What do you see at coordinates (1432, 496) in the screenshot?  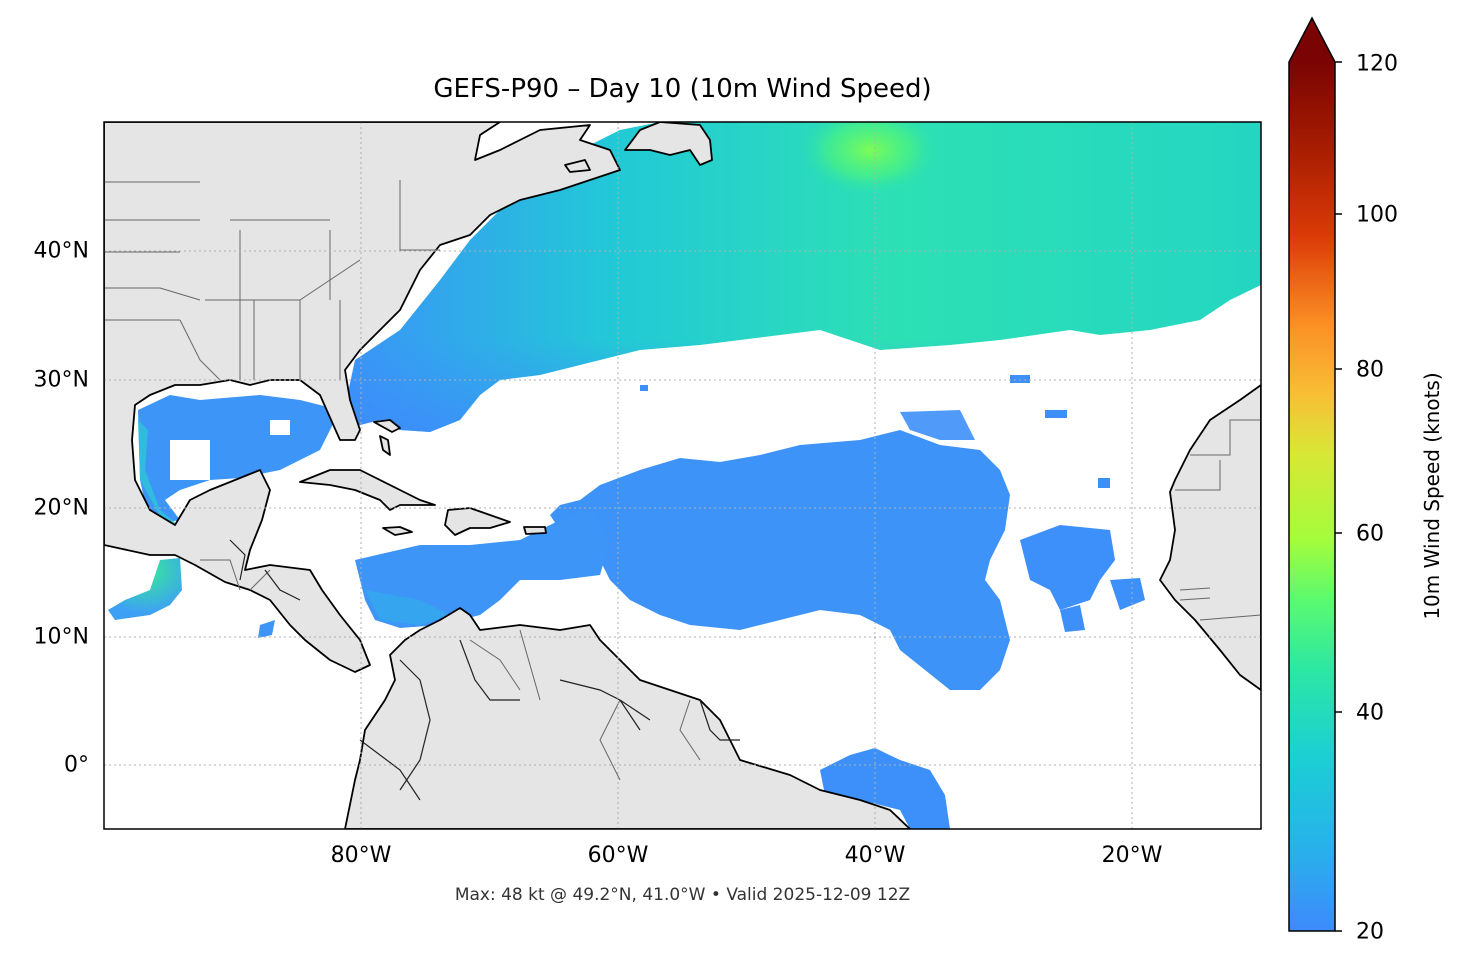 I see `colorbar-label: 10m Wind Speed (knots)` at bounding box center [1432, 496].